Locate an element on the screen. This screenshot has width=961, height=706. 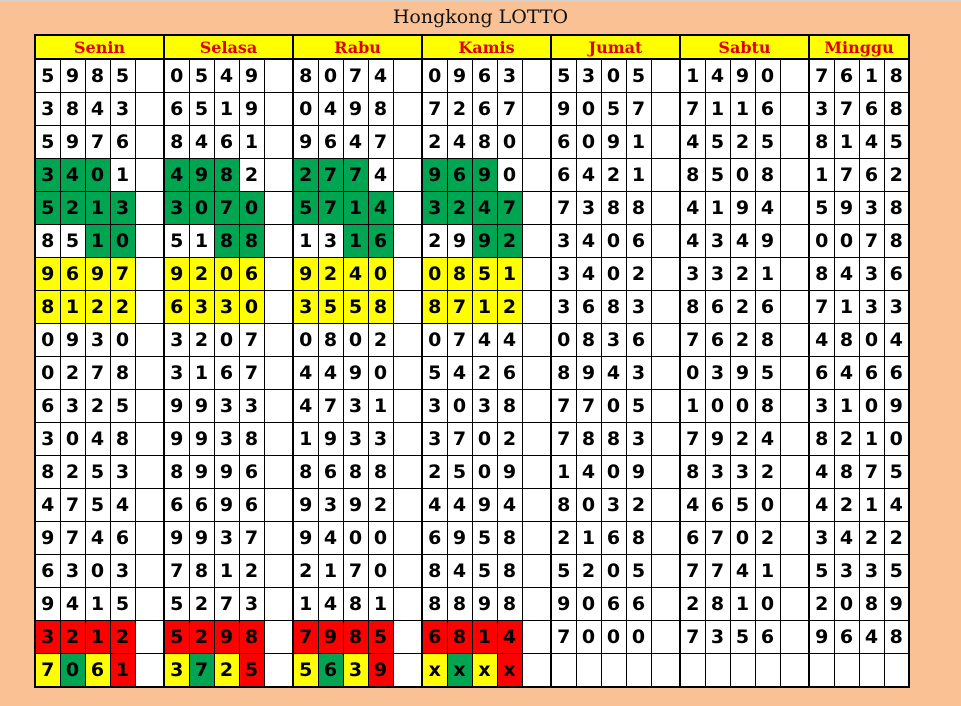
digit-cell is located at coordinates (638, 670).